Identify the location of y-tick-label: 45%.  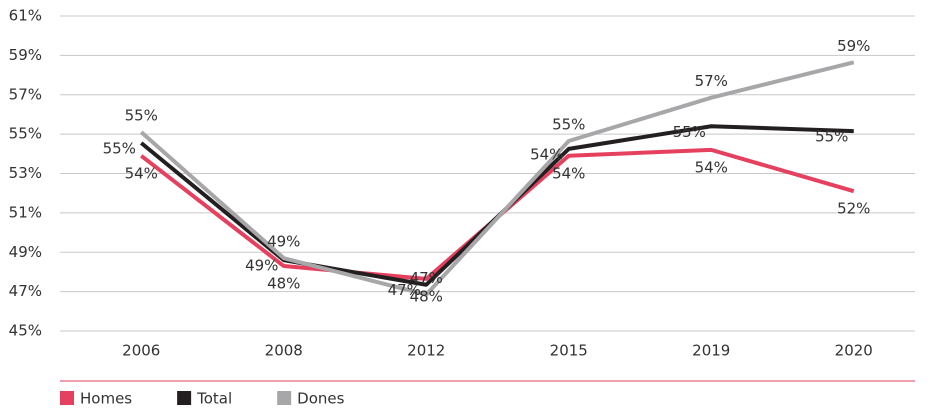
(25, 331).